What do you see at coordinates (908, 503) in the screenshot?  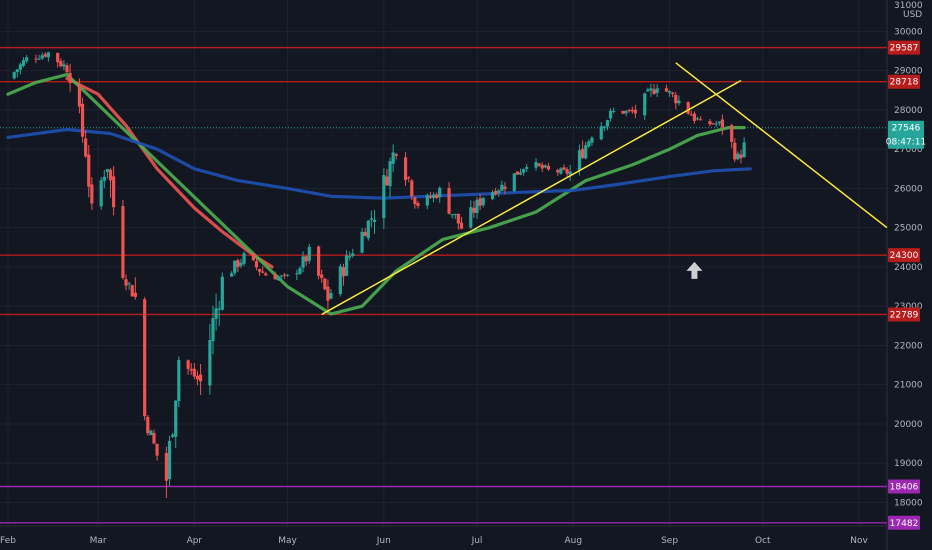 I see `y-tick-label: 18000` at bounding box center [908, 503].